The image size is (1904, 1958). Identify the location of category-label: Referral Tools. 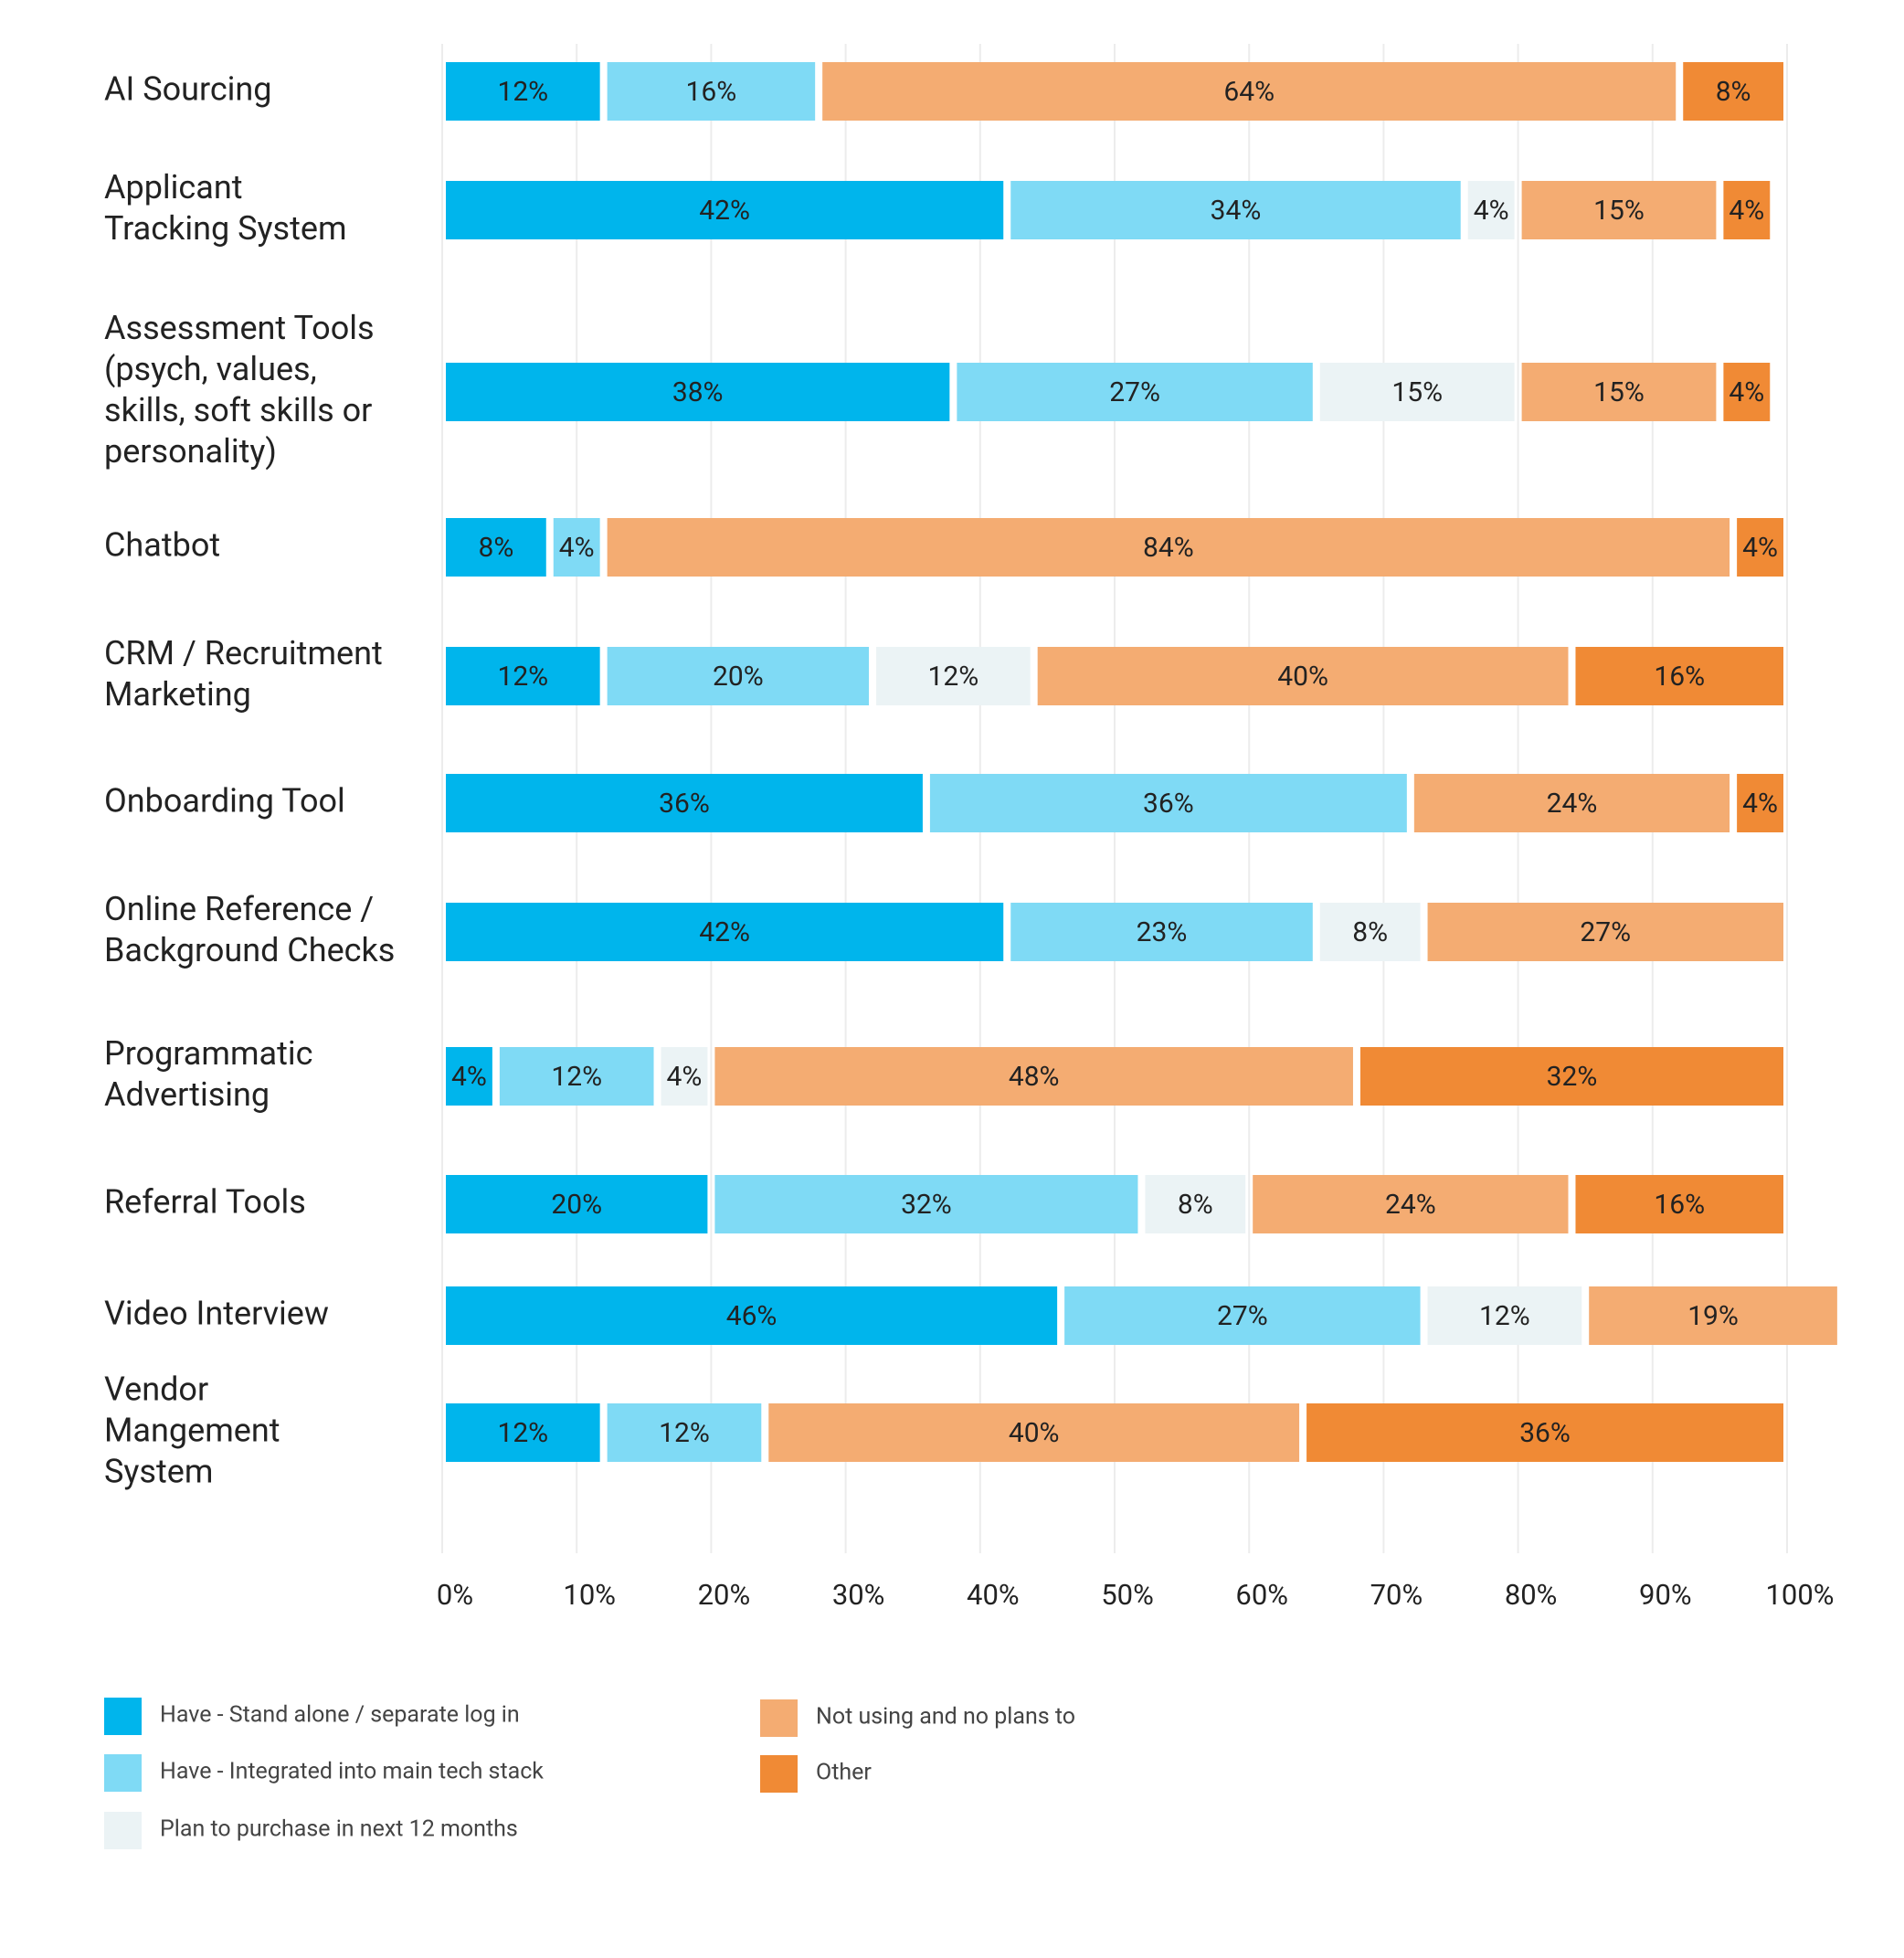
(205, 1203).